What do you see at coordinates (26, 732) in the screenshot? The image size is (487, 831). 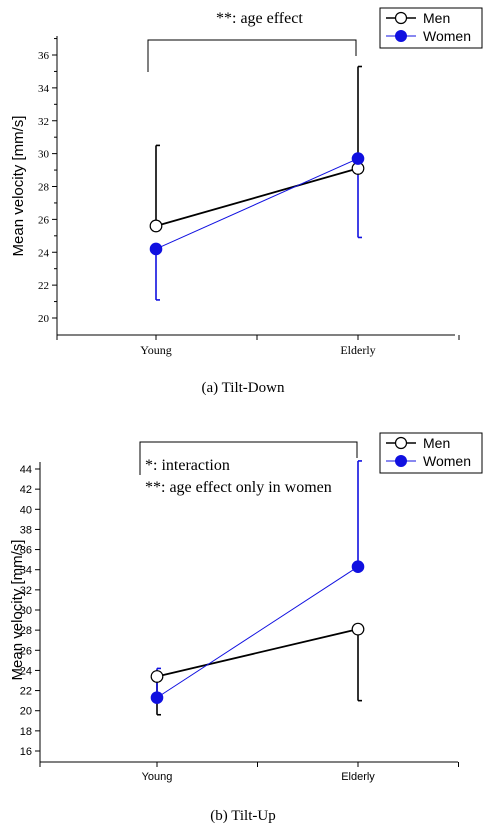 I see `y-tick-label: 18` at bounding box center [26, 732].